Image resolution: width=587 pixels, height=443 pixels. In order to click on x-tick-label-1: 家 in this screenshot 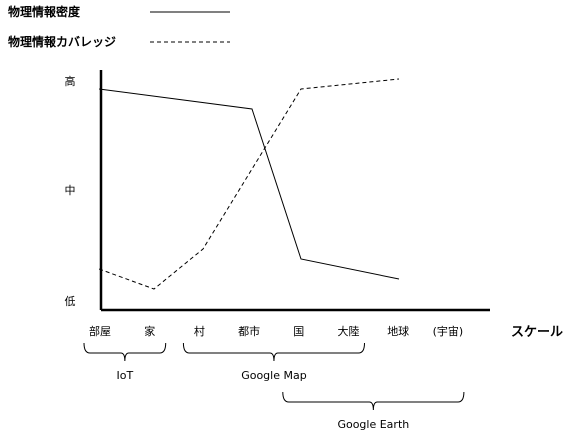, I will do `click(149, 331)`.